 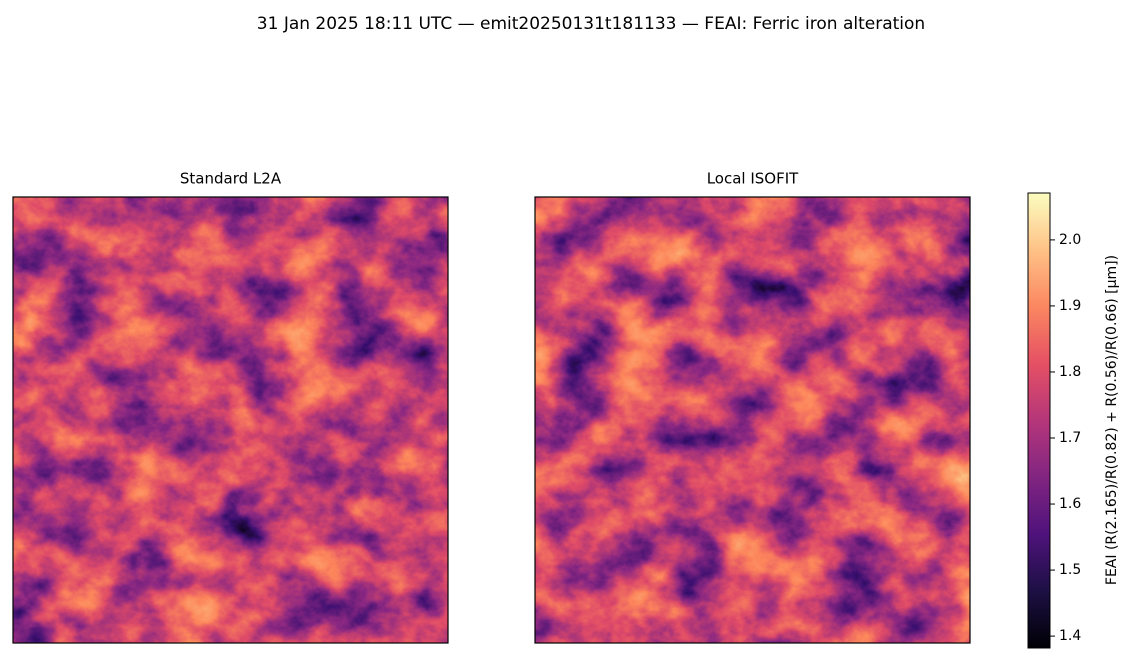 I want to click on colorbar-tick-label: 1.7, so click(x=1070, y=438).